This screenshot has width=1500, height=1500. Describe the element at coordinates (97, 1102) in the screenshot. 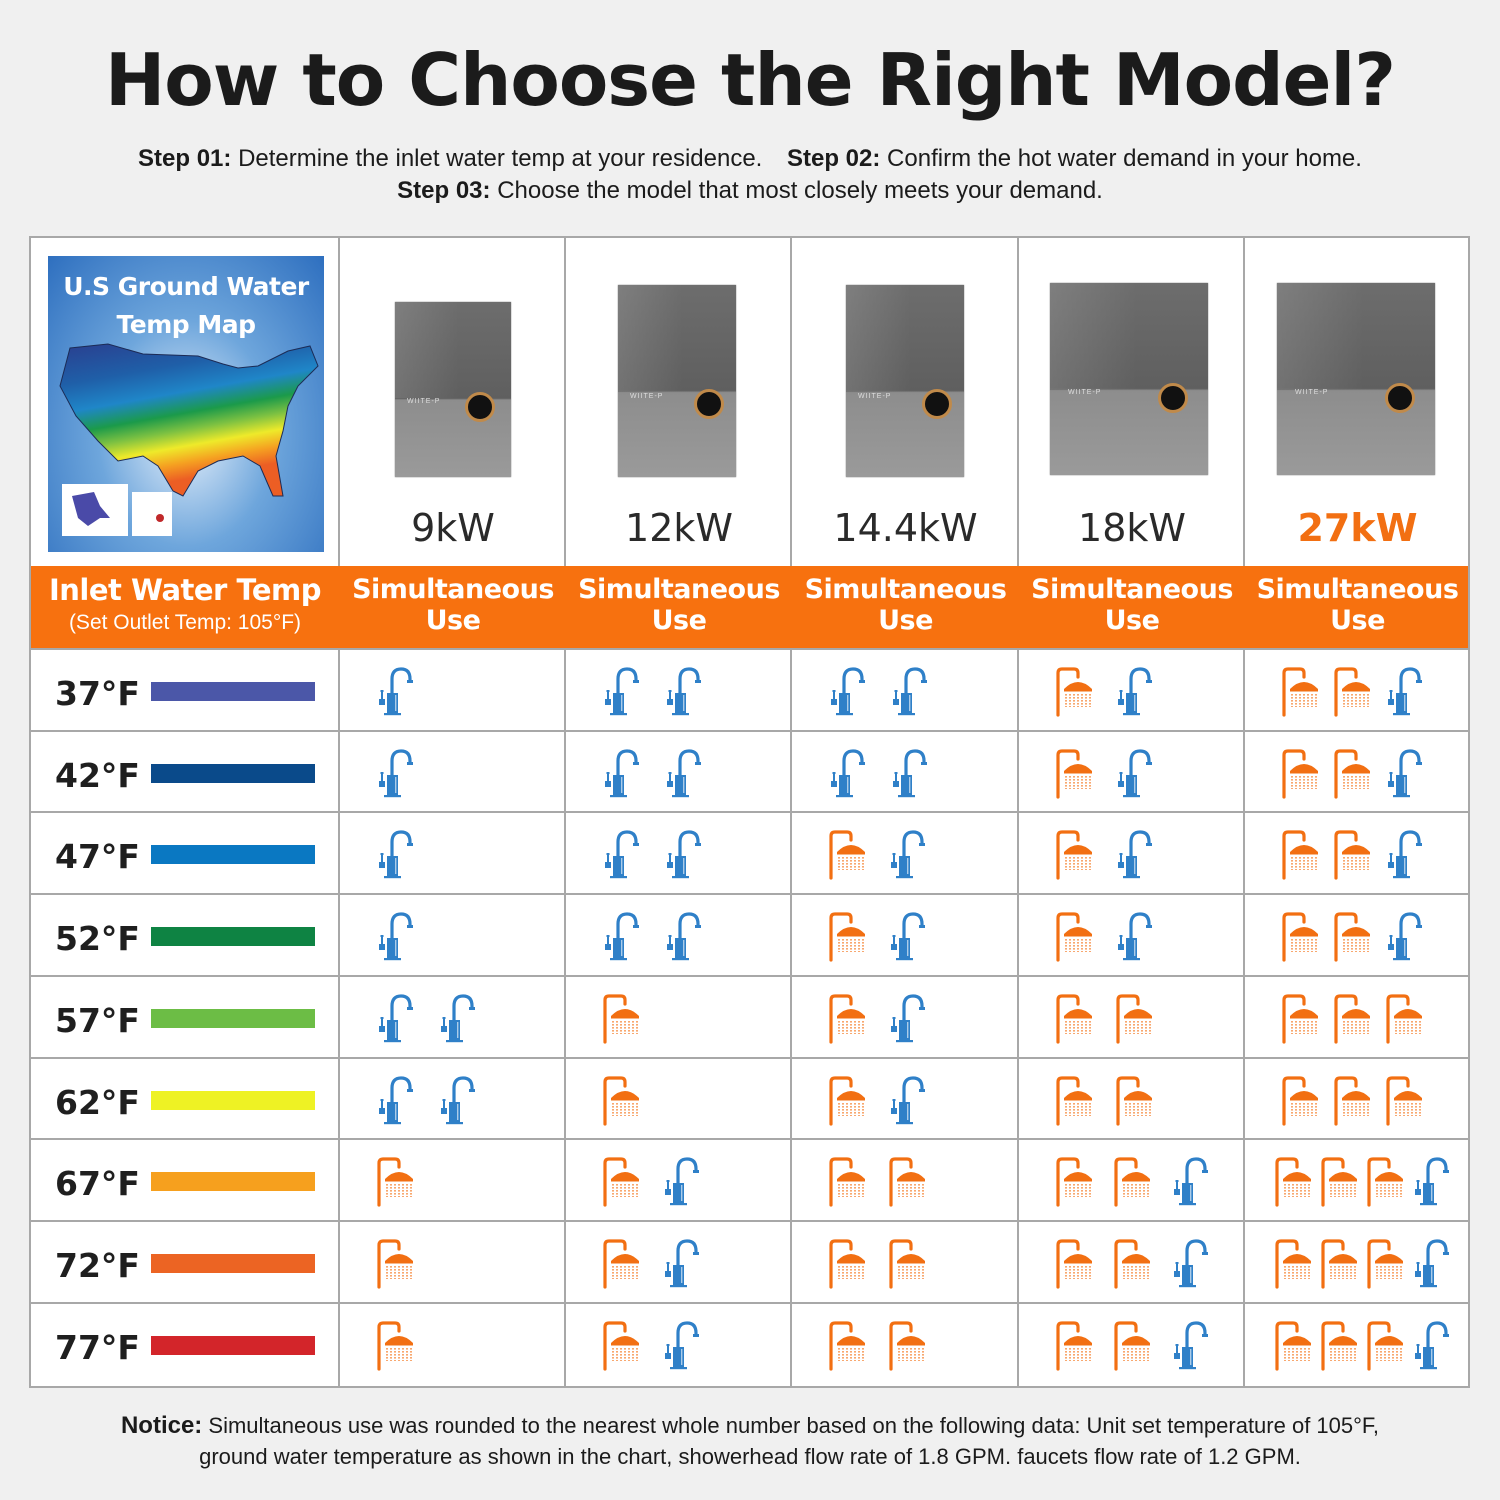

I see `inlet-temp-label: 62°F` at that location.